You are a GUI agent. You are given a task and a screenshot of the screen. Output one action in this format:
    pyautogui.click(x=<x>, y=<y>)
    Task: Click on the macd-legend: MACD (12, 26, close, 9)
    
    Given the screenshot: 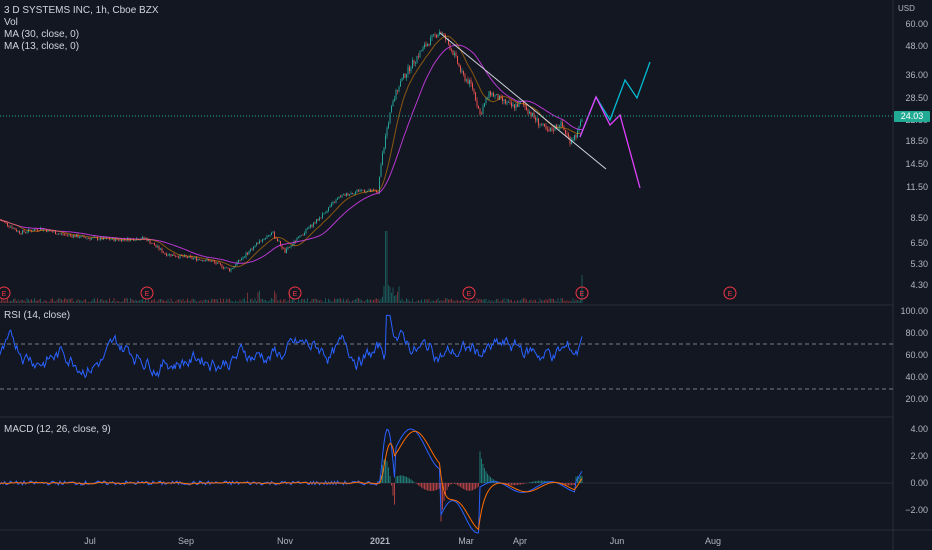 What is the action you would take?
    pyautogui.click(x=57, y=429)
    